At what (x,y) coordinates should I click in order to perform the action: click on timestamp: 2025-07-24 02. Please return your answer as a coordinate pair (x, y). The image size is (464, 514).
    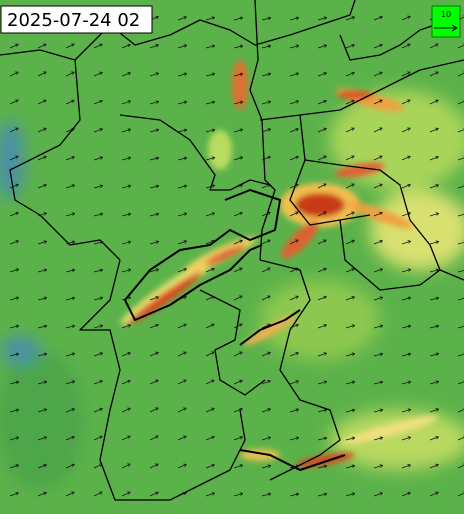
    Looking at the image, I should click on (73, 20).